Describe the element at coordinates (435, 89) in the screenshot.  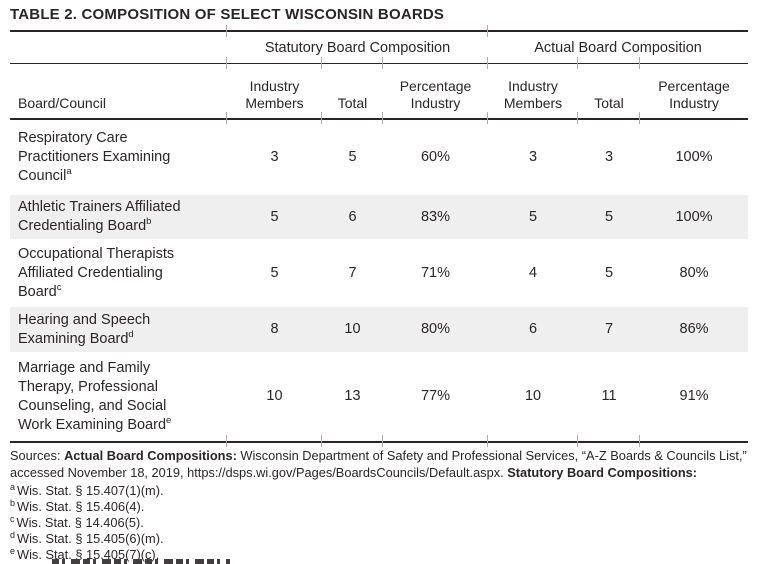
I see `stat-percentage-industry-header: Percentage Industry` at that location.